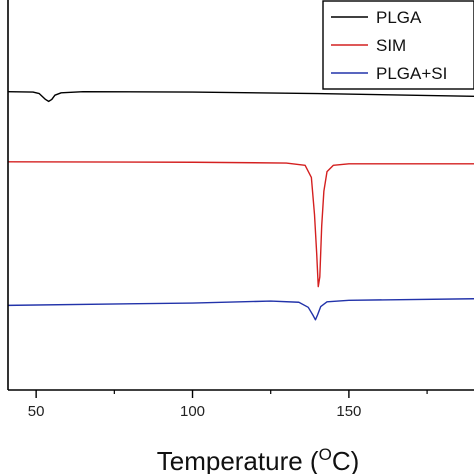 Image resolution: width=474 pixels, height=474 pixels. Describe the element at coordinates (411, 73) in the screenshot. I see `legend-label: PLGA+SI` at that location.